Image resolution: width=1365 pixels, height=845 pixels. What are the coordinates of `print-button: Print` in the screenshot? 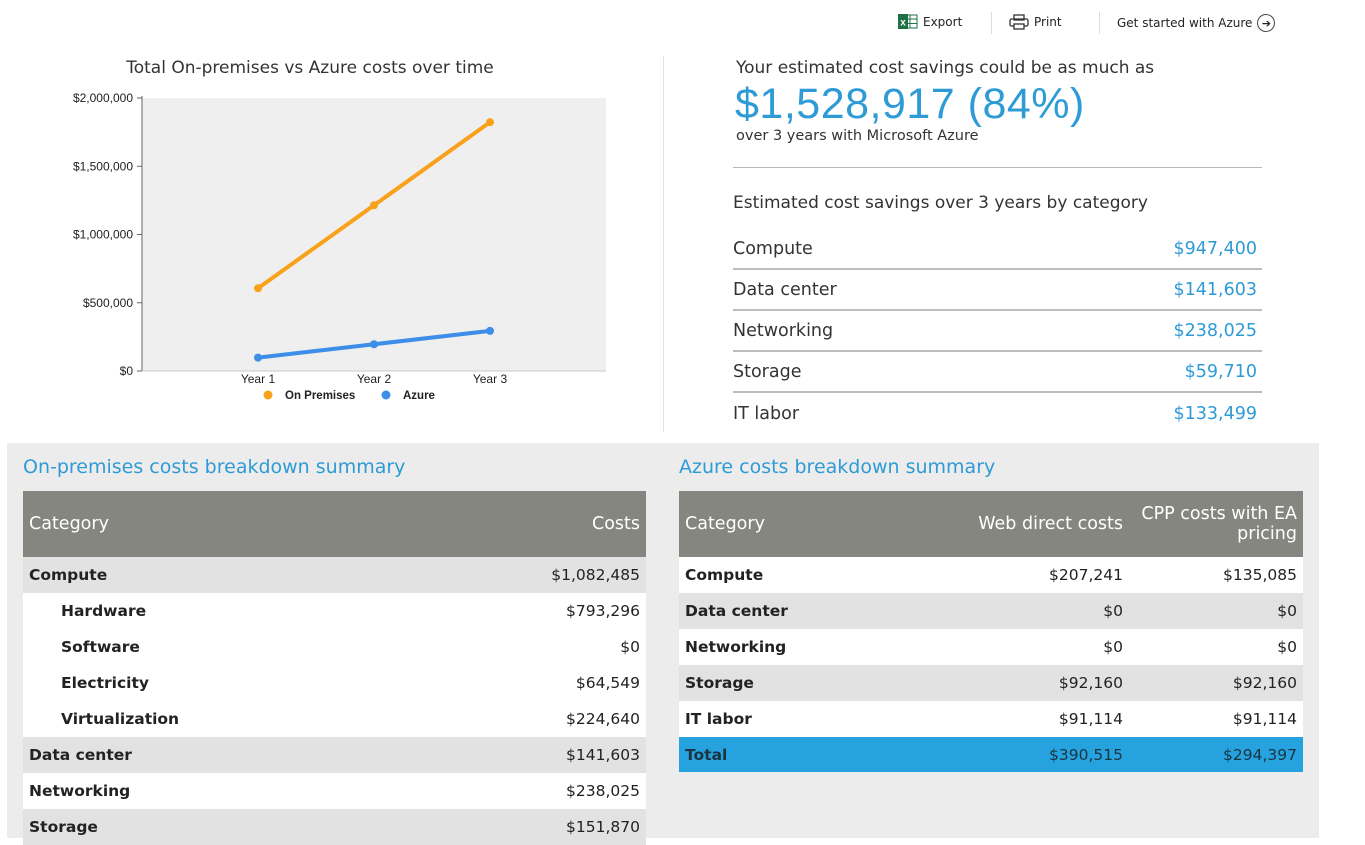 It's located at (1035, 22).